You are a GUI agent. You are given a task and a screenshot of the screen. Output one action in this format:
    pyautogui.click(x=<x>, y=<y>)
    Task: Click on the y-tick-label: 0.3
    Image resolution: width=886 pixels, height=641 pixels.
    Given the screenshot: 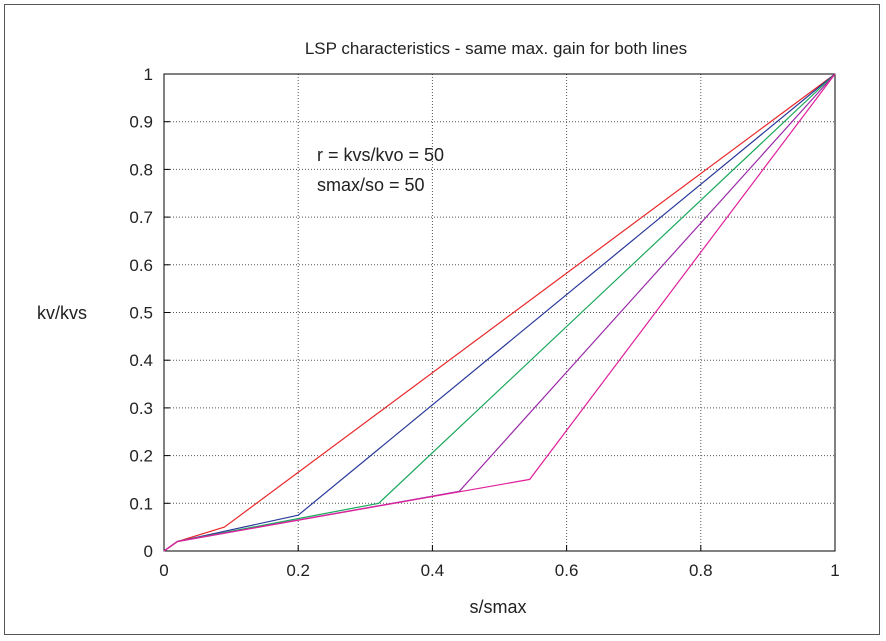 What is the action you would take?
    pyautogui.click(x=141, y=408)
    